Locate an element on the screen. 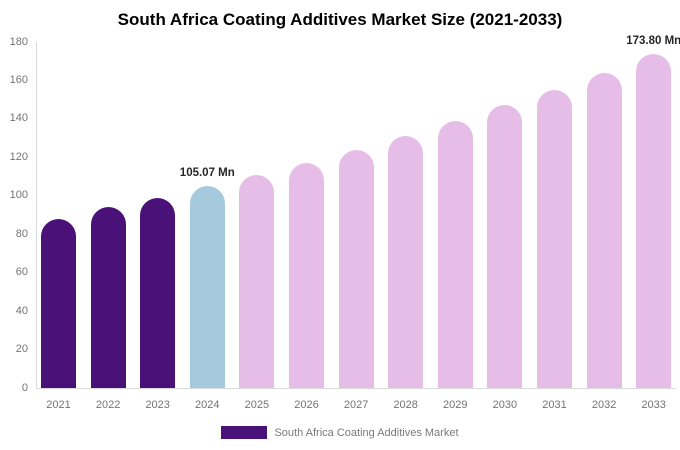  bar-2024 is located at coordinates (207, 287).